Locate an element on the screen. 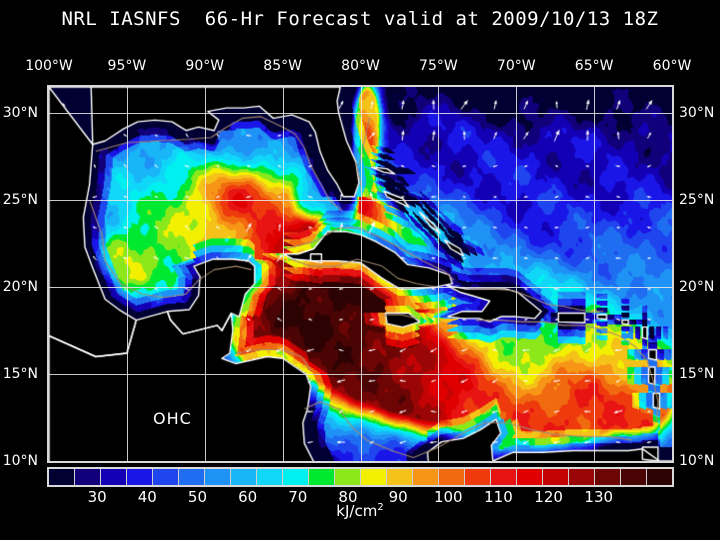 This screenshot has height=540, width=720. lon-tick-label: 90°W is located at coordinates (205, 66).